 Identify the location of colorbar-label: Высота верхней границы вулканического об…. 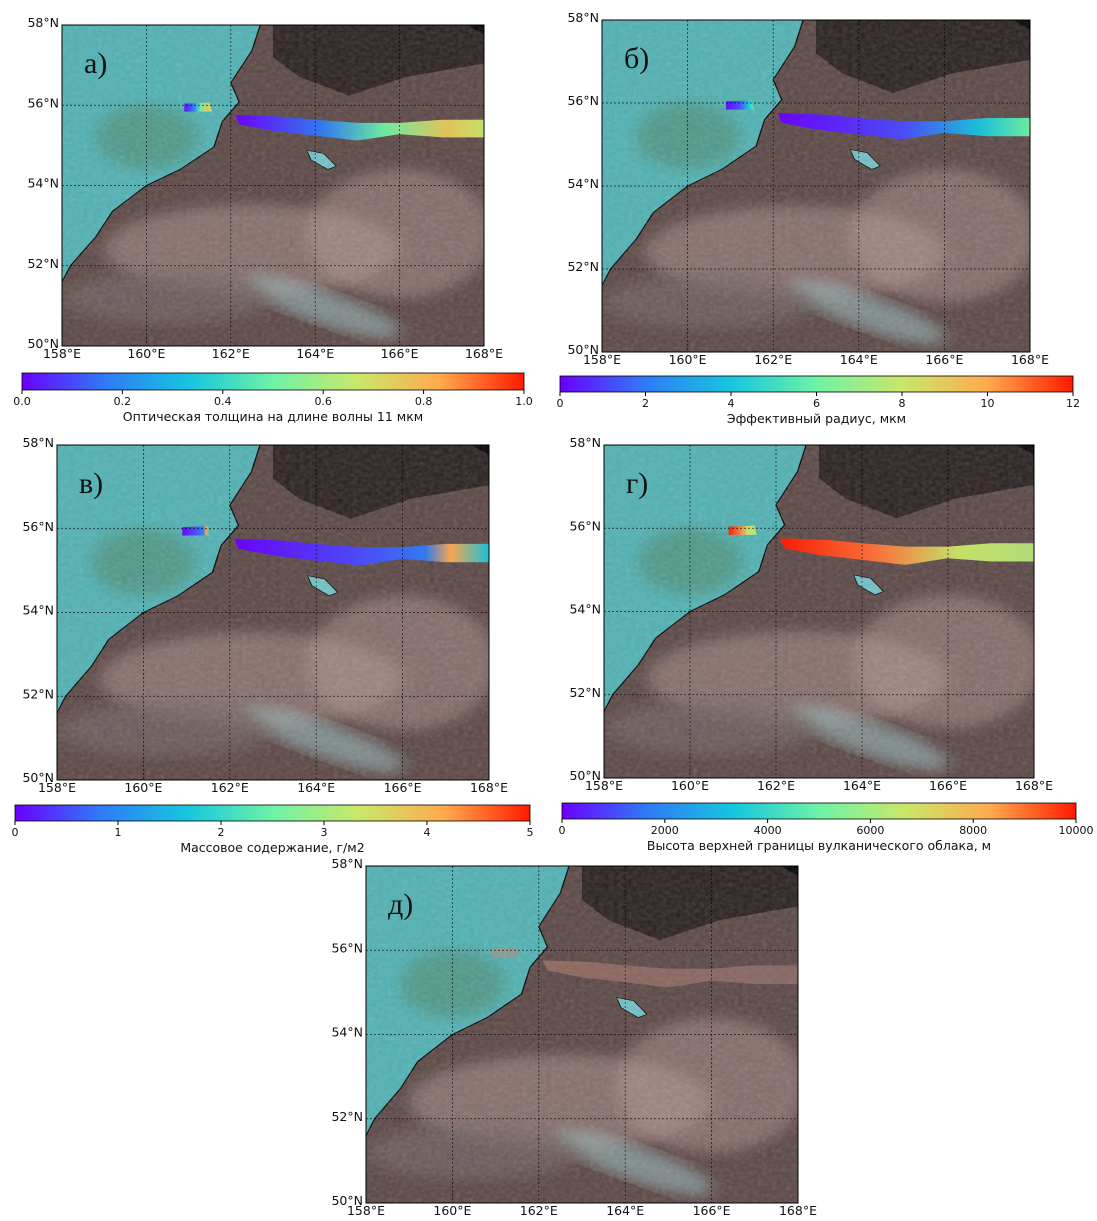
(819, 845).